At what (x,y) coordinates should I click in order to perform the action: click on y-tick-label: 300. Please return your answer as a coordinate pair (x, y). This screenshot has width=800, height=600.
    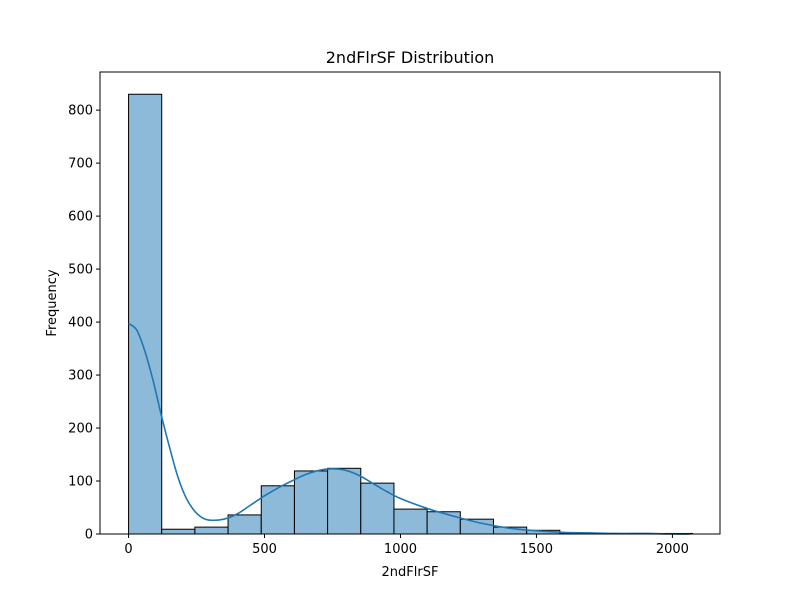
    Looking at the image, I should click on (80, 376).